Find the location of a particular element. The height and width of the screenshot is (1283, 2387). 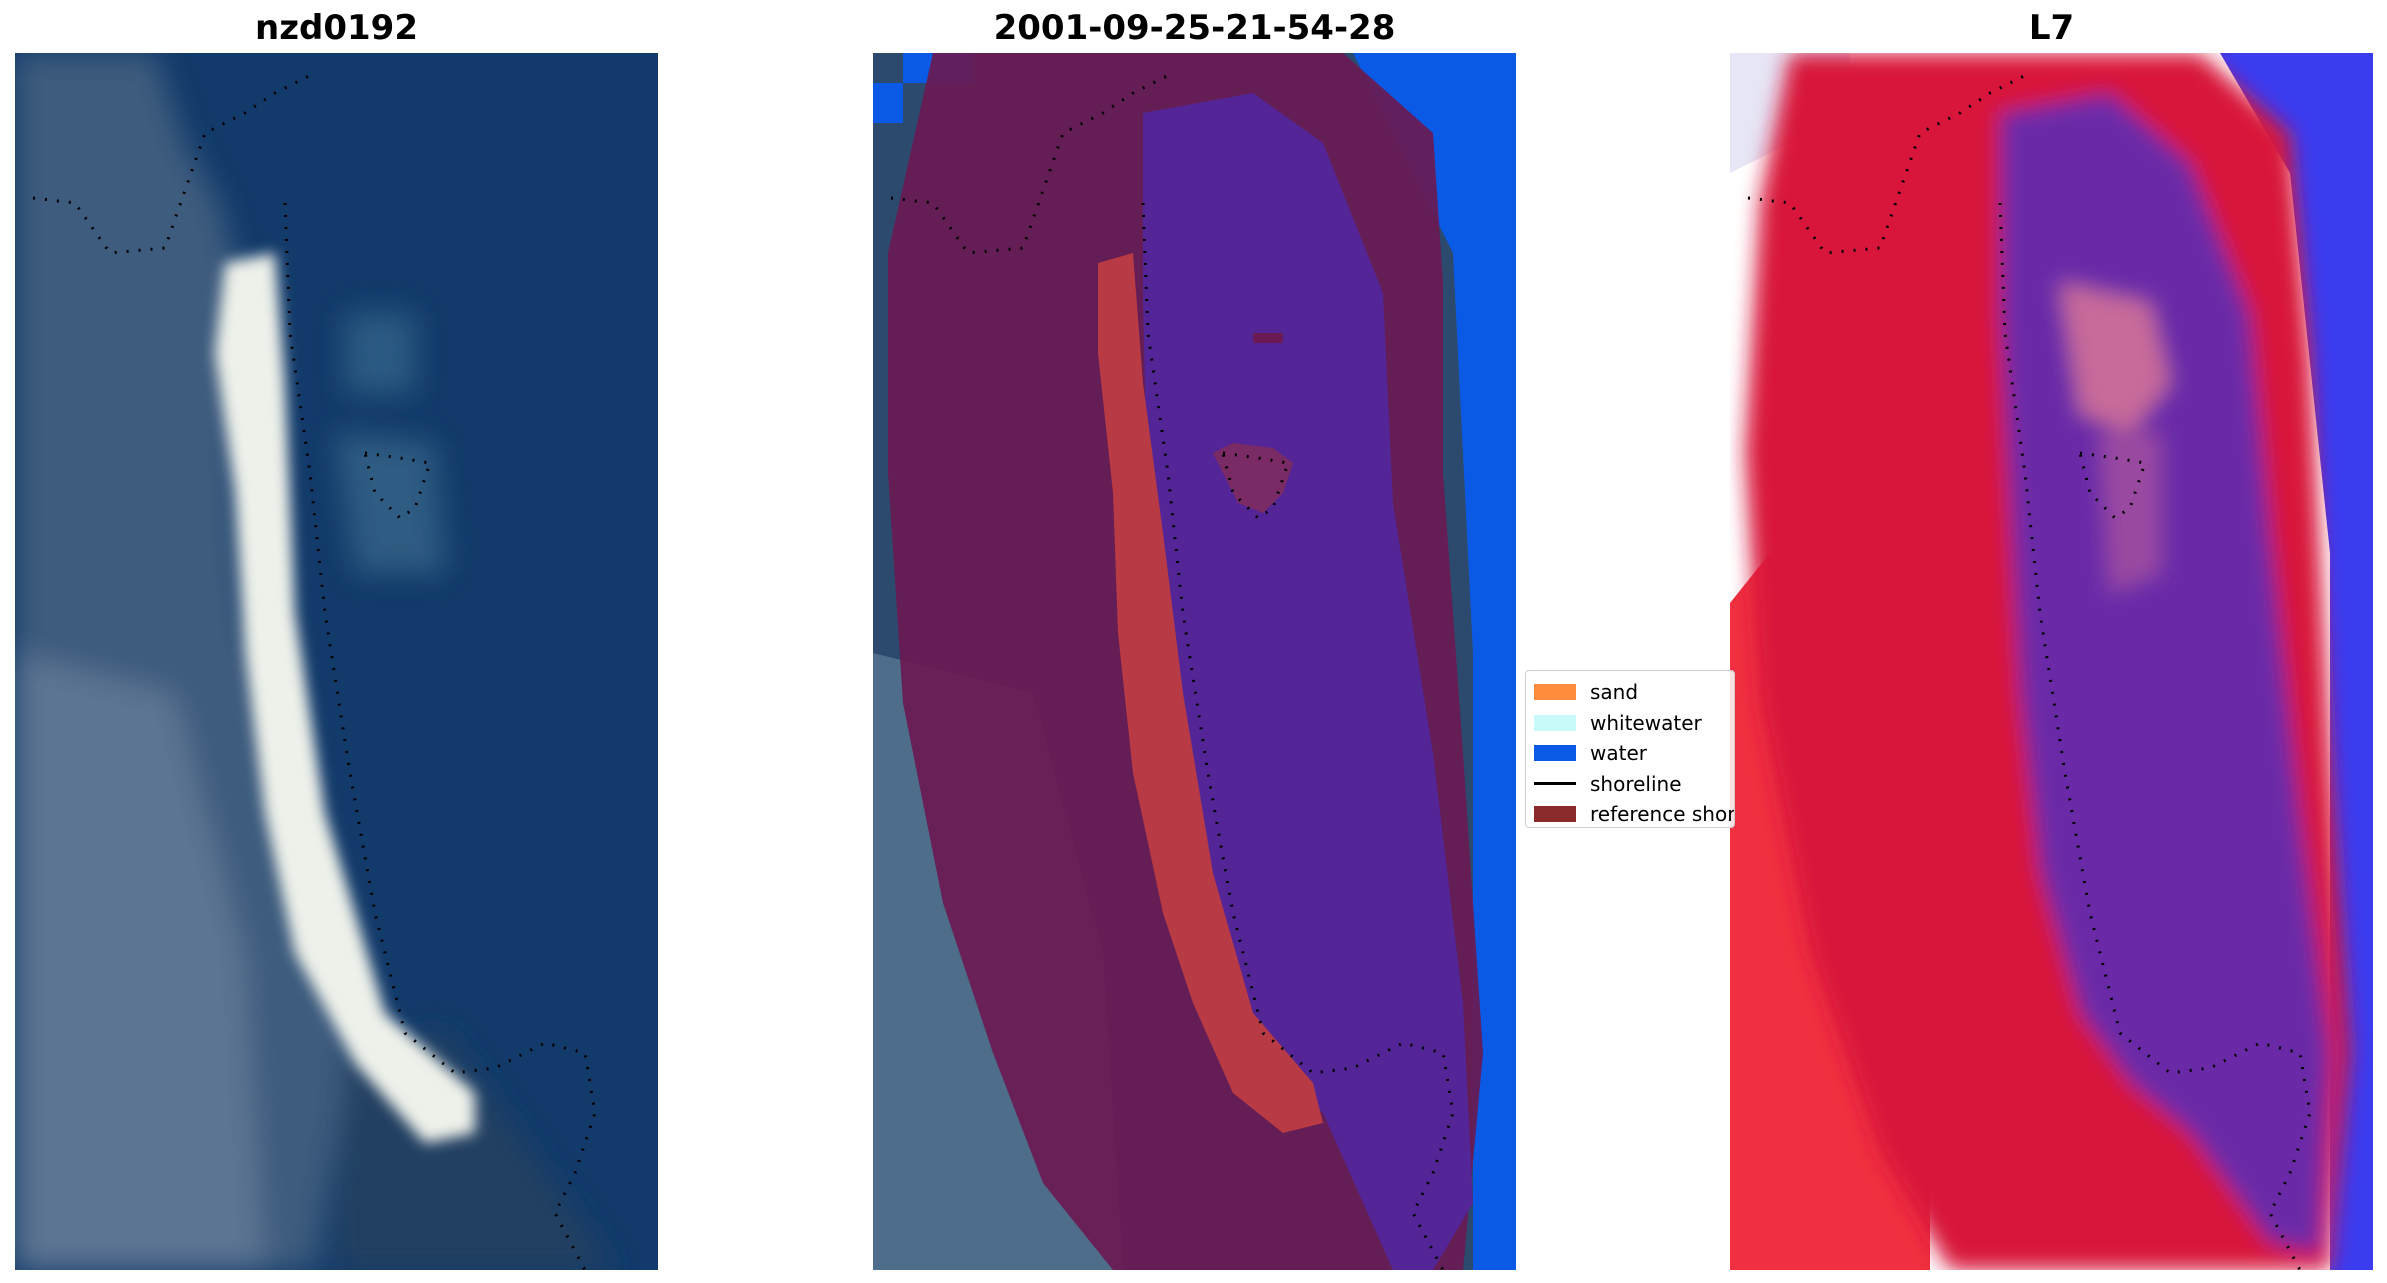

legend-label: shoreline is located at coordinates (1636, 783).